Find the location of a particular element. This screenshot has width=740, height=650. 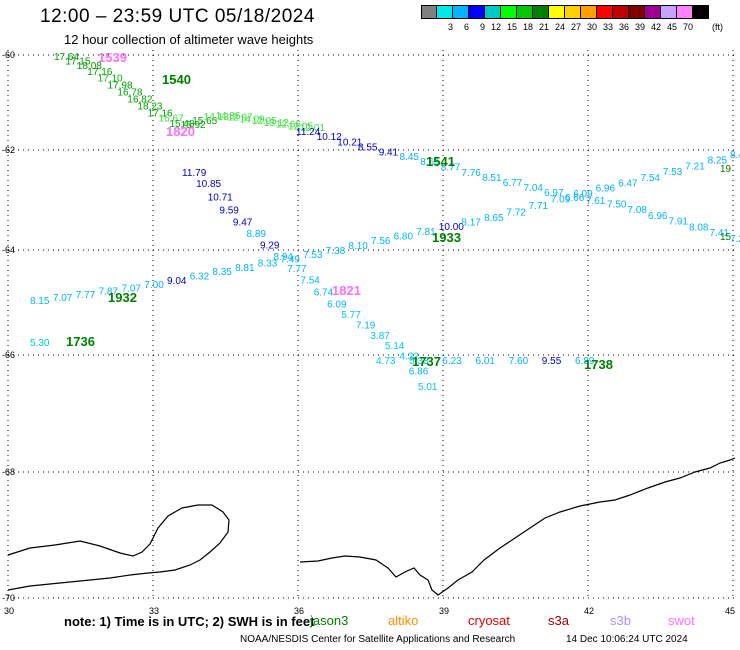

scale-label: 70 is located at coordinates (687, 27).